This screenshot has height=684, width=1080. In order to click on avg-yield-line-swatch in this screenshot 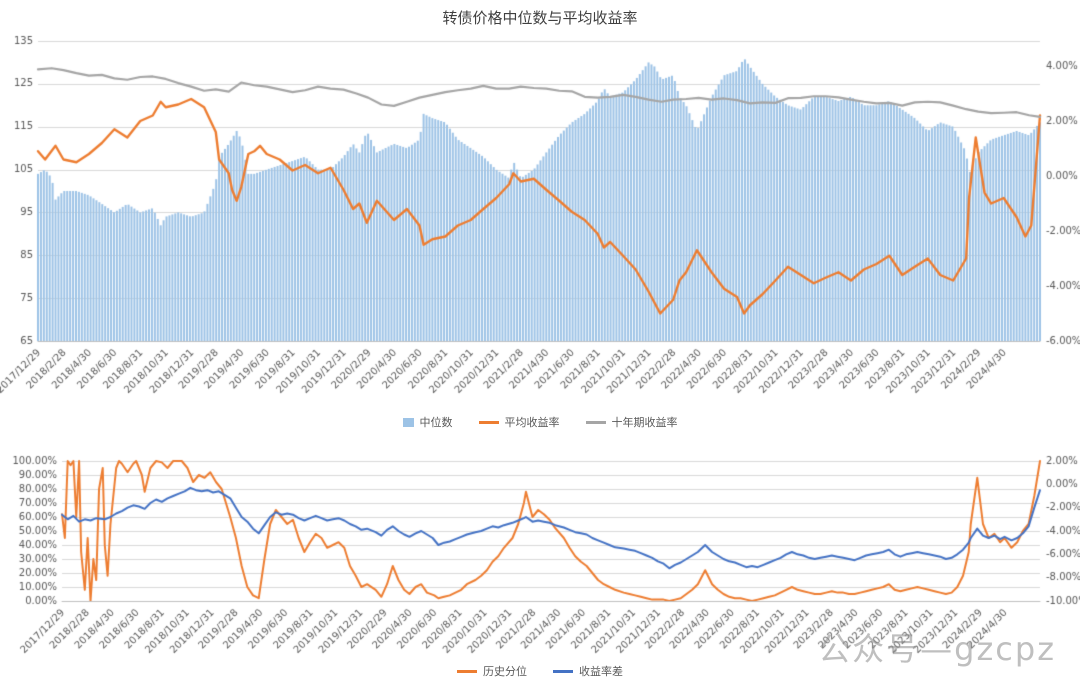, I will do `click(488, 422)`.